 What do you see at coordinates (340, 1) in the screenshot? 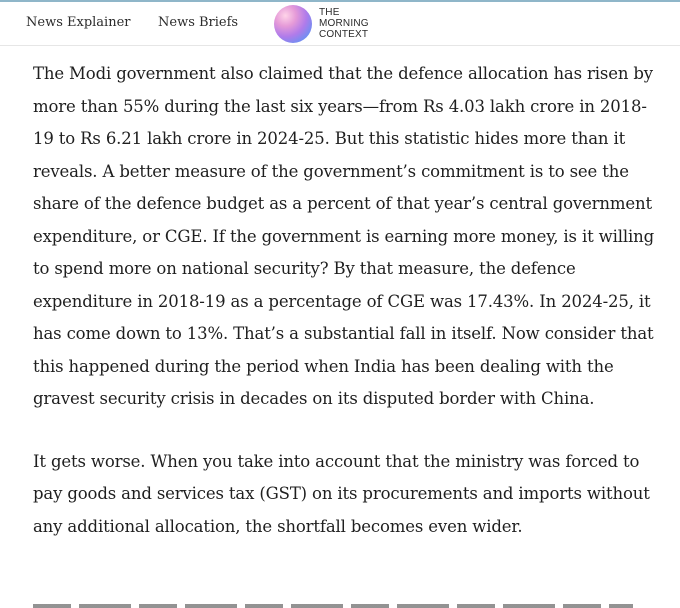
I see `top-accent-line` at bounding box center [340, 1].